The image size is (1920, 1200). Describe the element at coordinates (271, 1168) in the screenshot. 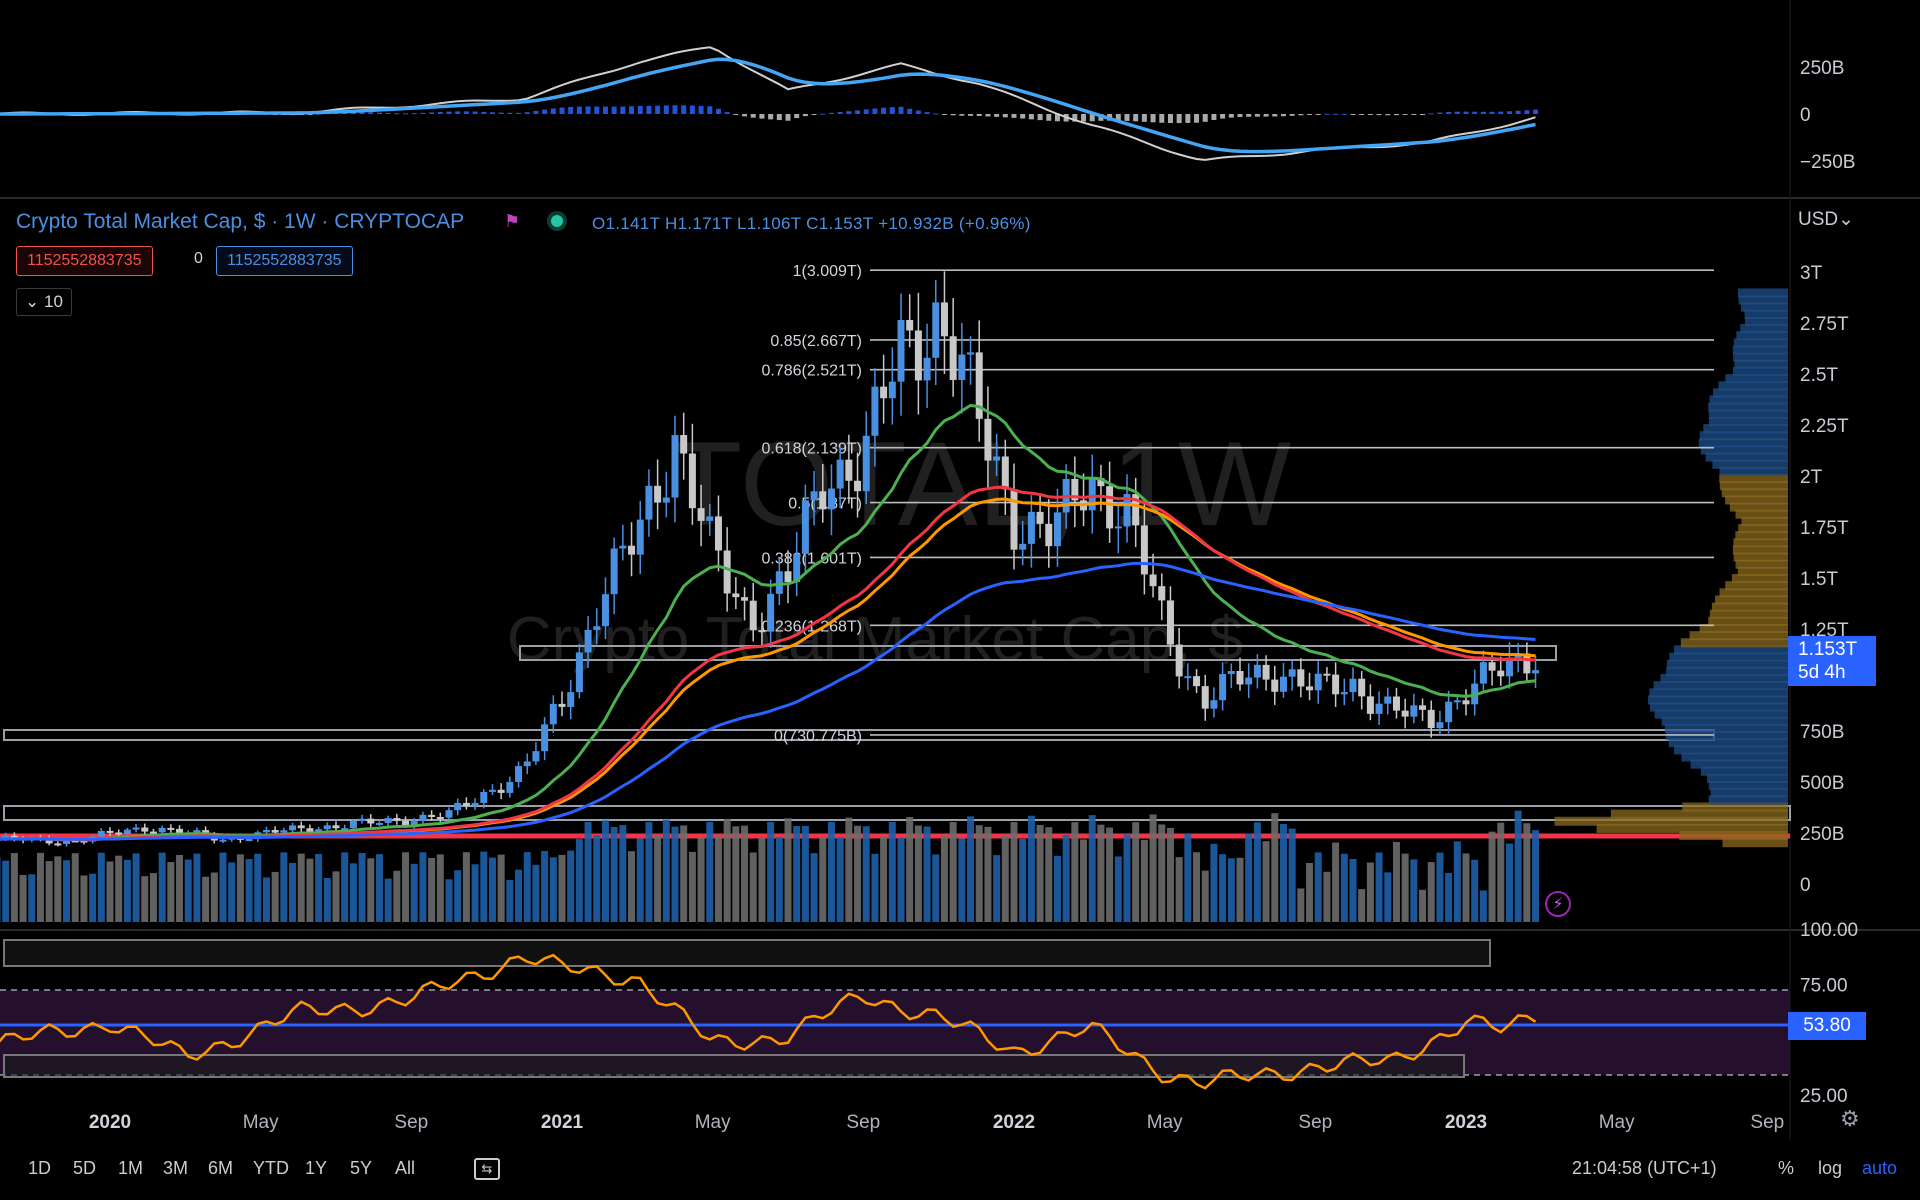

I see `timeframe-button-ytd: YTD` at that location.